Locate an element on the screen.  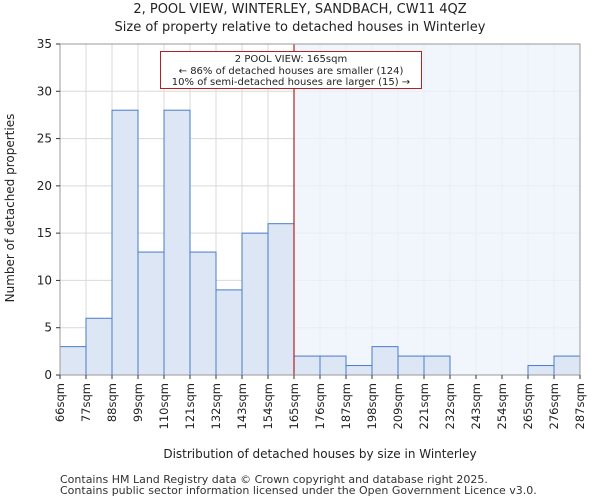
x-tick-label: 232sqm is located at coordinates (450, 406).